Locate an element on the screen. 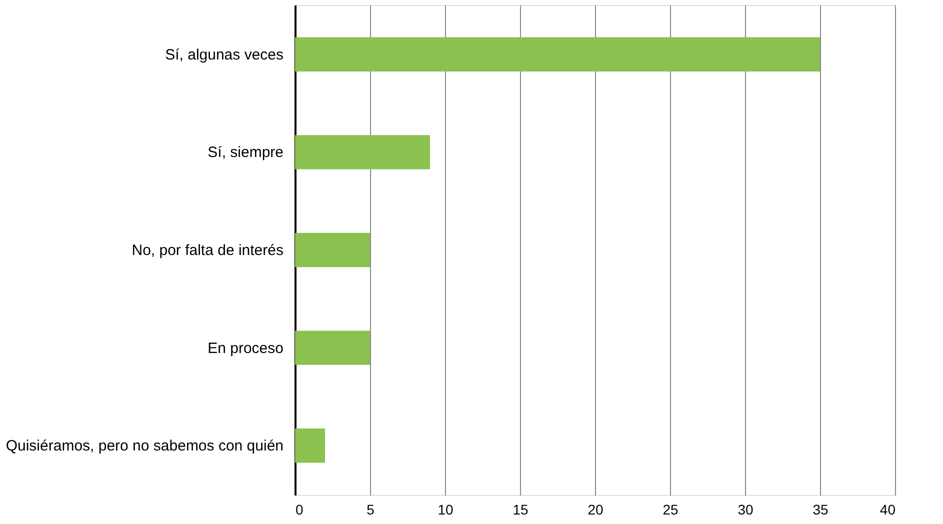 This screenshot has height=524, width=943. x-tick-label: 40 is located at coordinates (888, 510).